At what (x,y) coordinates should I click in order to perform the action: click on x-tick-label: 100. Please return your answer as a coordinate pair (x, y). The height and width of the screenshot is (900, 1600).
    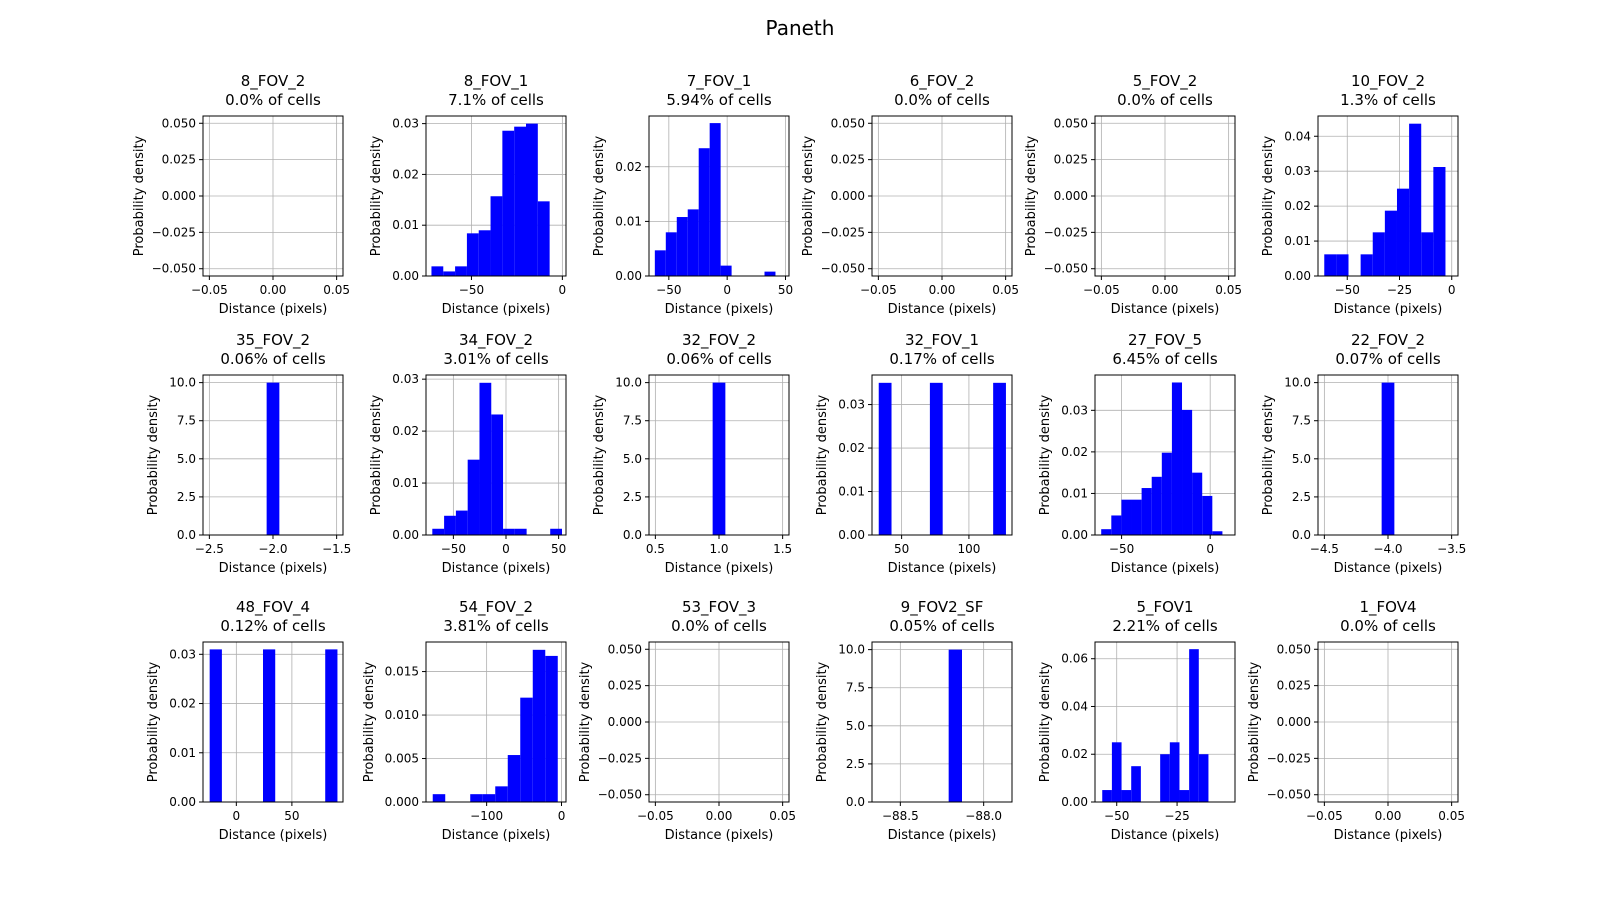
    Looking at the image, I should click on (968, 549).